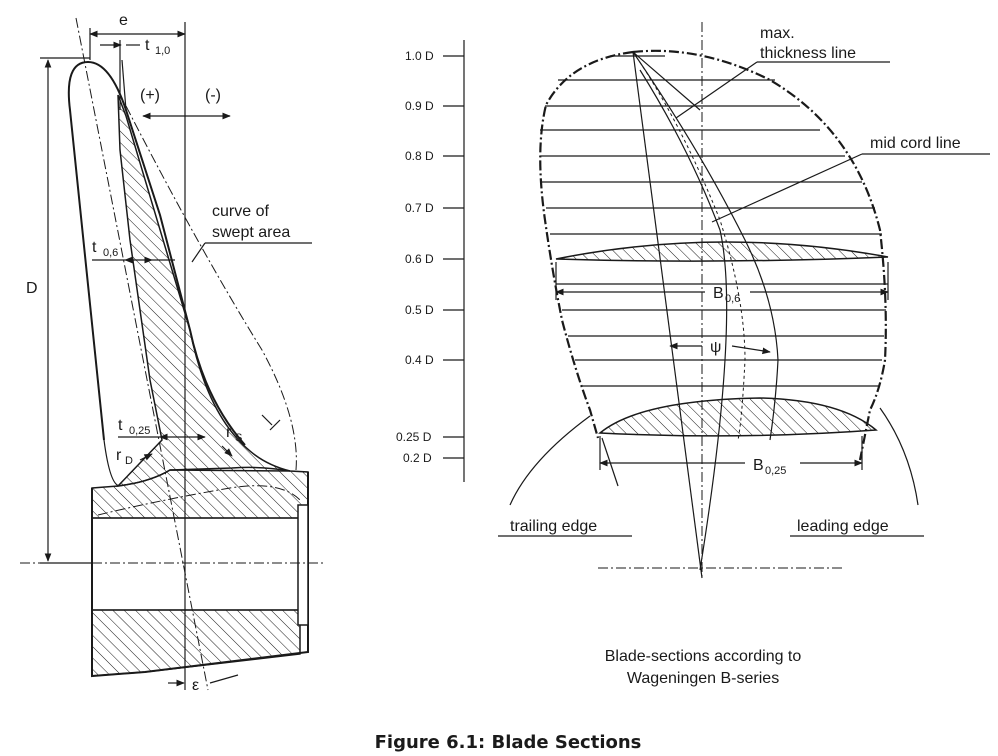  I want to click on label-epsilon: ε, so click(195, 685).